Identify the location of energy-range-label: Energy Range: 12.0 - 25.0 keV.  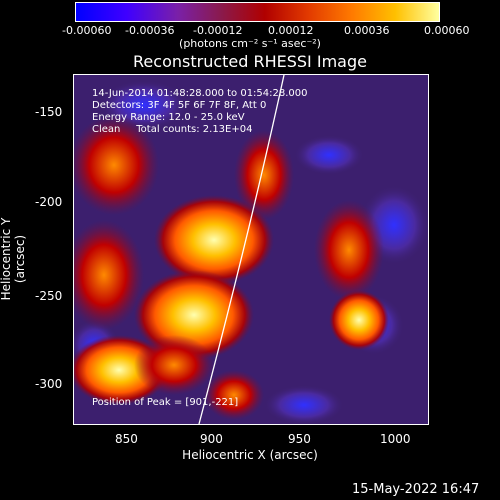
(168, 117).